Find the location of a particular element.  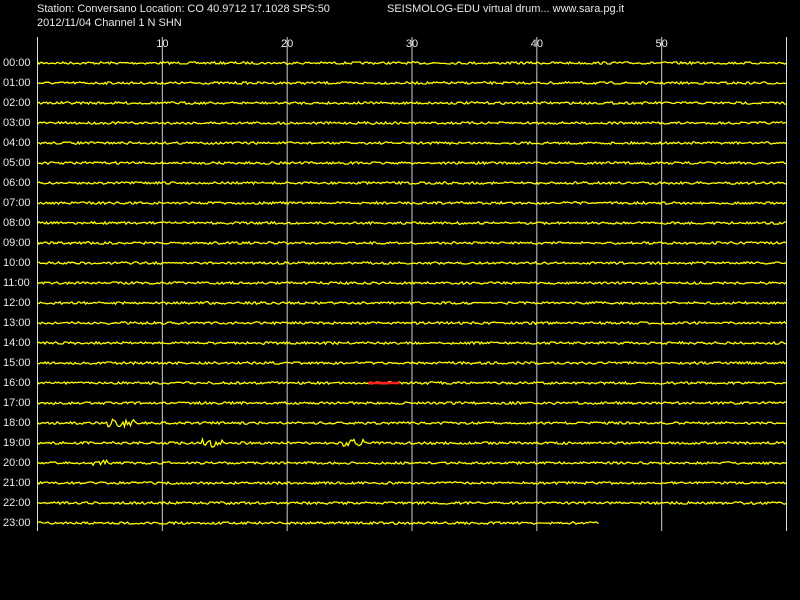

hour-label: 08:00 is located at coordinates (17, 223).